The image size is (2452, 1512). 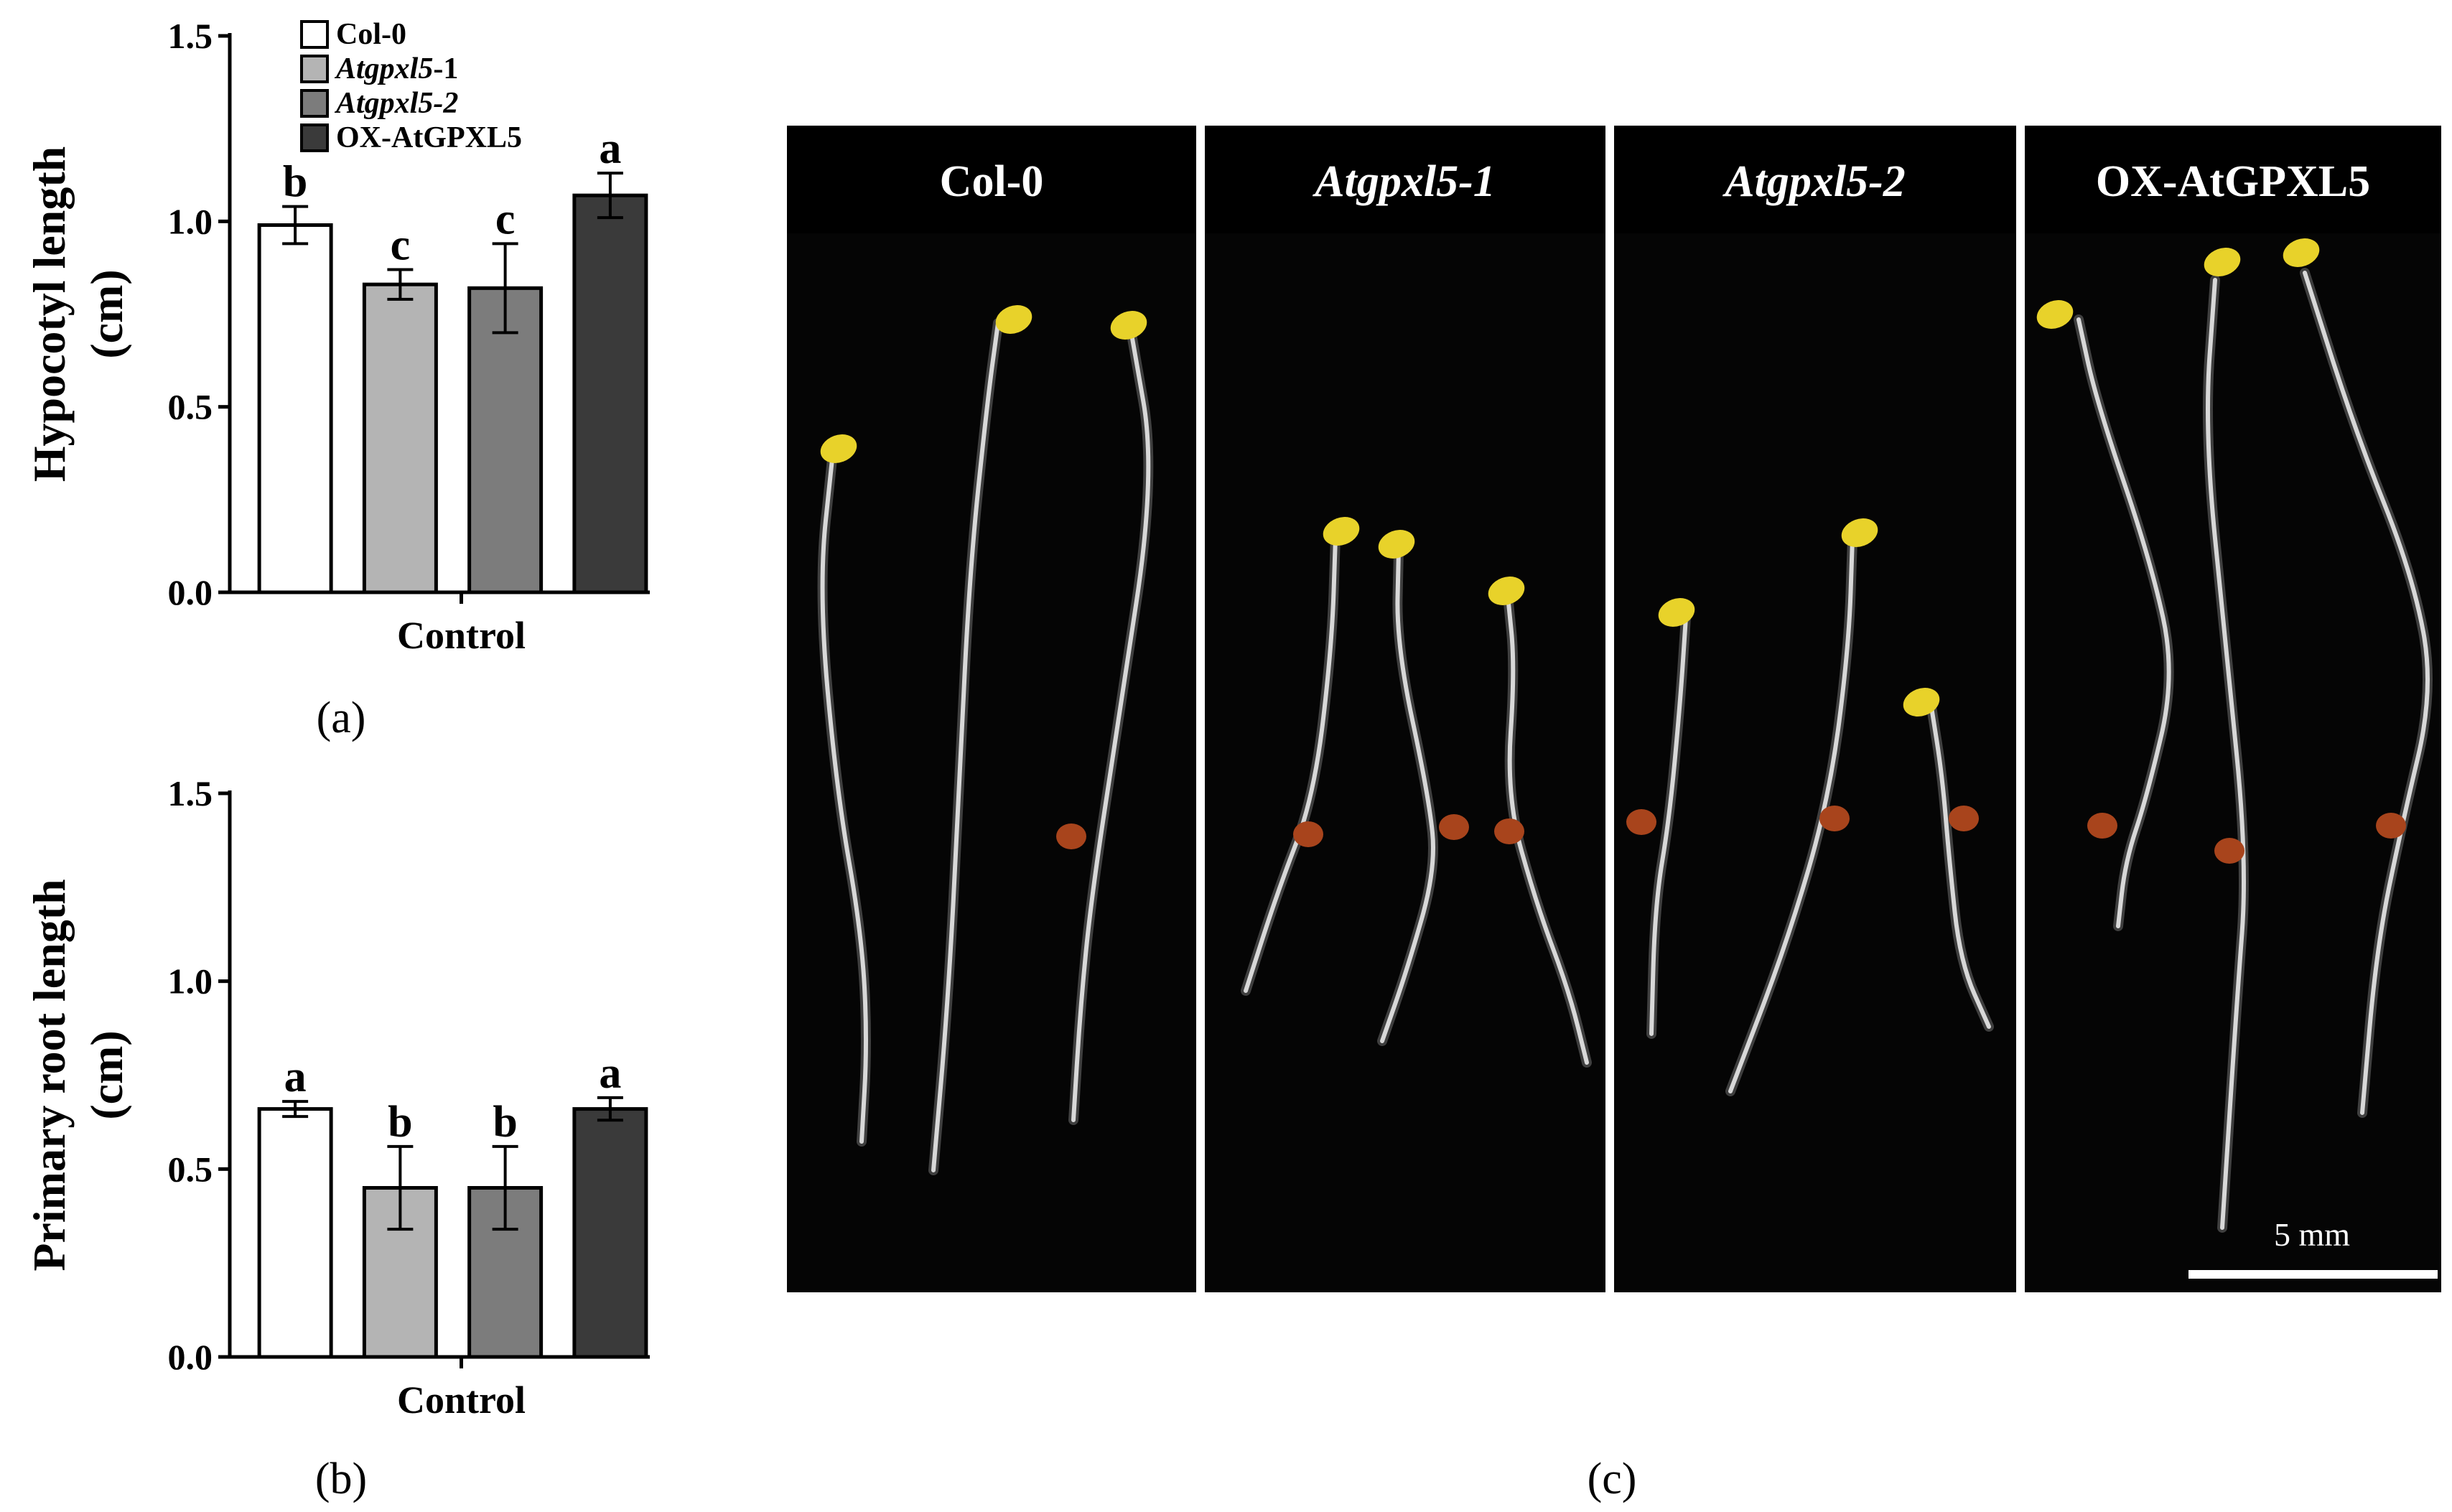 I want to click on legend-label: OX-AtGPXL5, so click(x=429, y=137).